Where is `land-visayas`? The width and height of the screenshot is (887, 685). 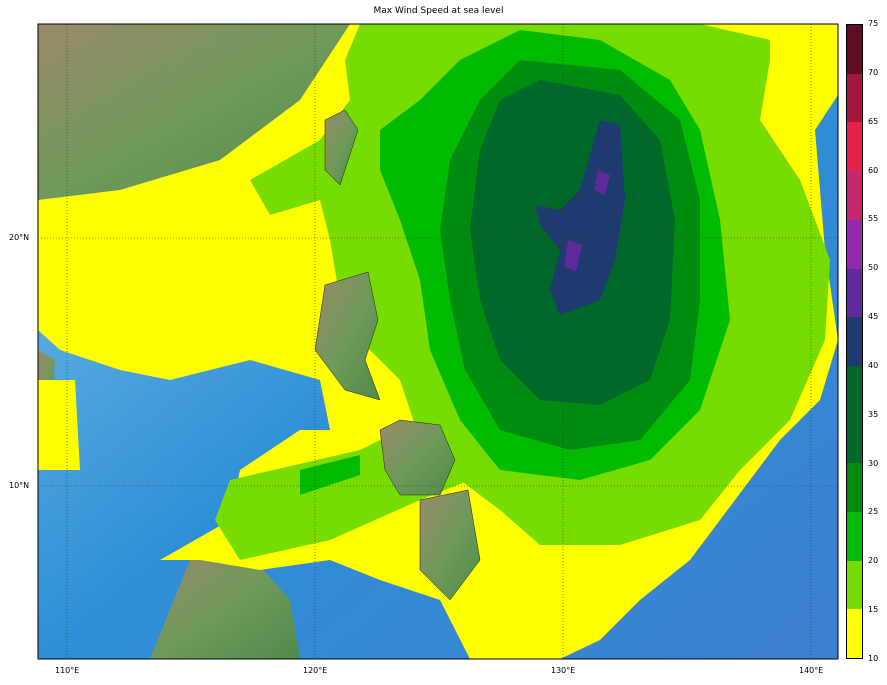 land-visayas is located at coordinates (417, 457).